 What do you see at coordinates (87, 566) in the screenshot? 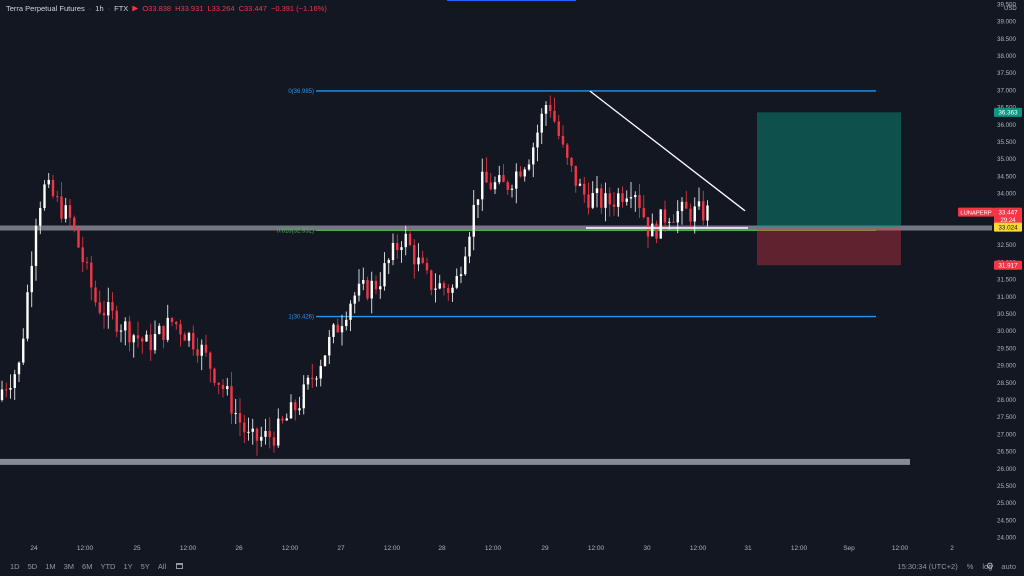
I see `timeframe-6m: 6M` at bounding box center [87, 566].